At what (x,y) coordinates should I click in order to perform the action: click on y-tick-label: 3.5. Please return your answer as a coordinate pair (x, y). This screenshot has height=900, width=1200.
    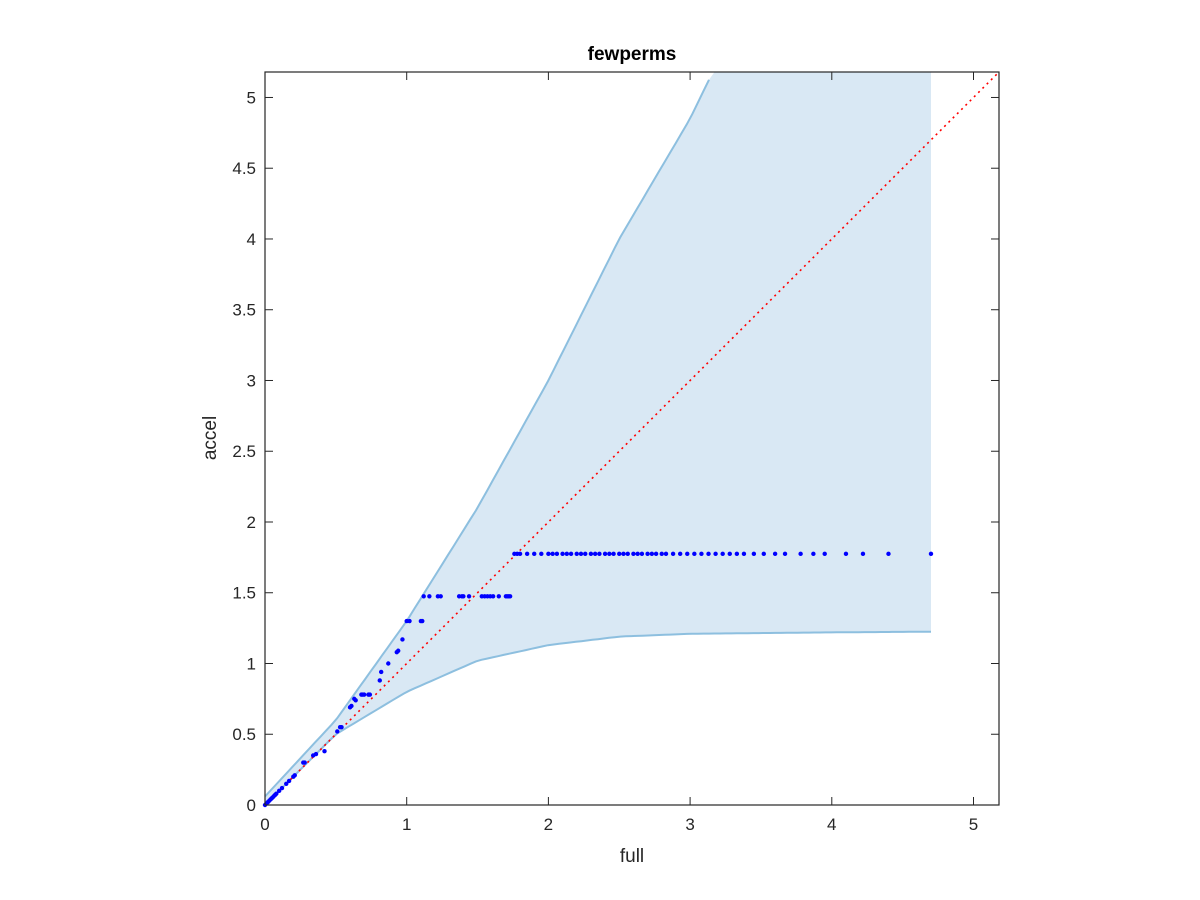
    Looking at the image, I should click on (244, 310).